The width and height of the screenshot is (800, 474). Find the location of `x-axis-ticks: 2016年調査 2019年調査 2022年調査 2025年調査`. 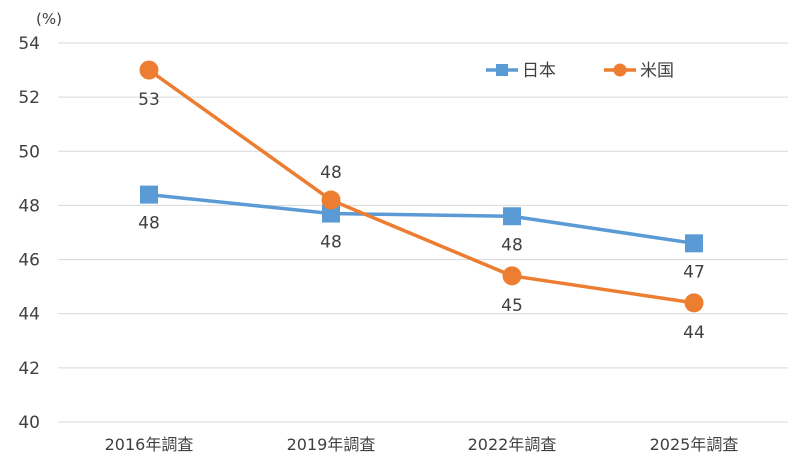

x-axis-ticks: 2016年調査 2019年調査 2022年調査 2025年調査 is located at coordinates (422, 444).